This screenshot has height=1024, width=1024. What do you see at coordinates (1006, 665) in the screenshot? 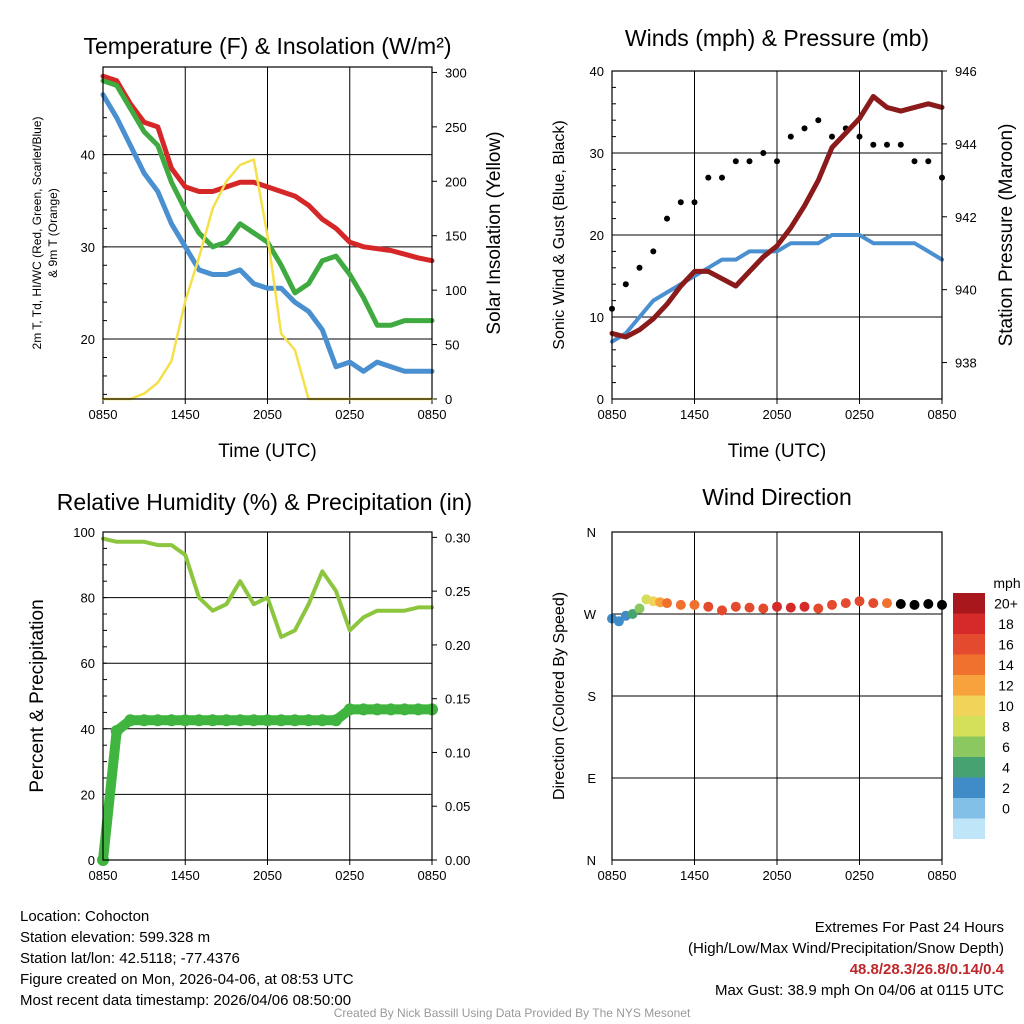
I see `colorbar-label: 14` at bounding box center [1006, 665].